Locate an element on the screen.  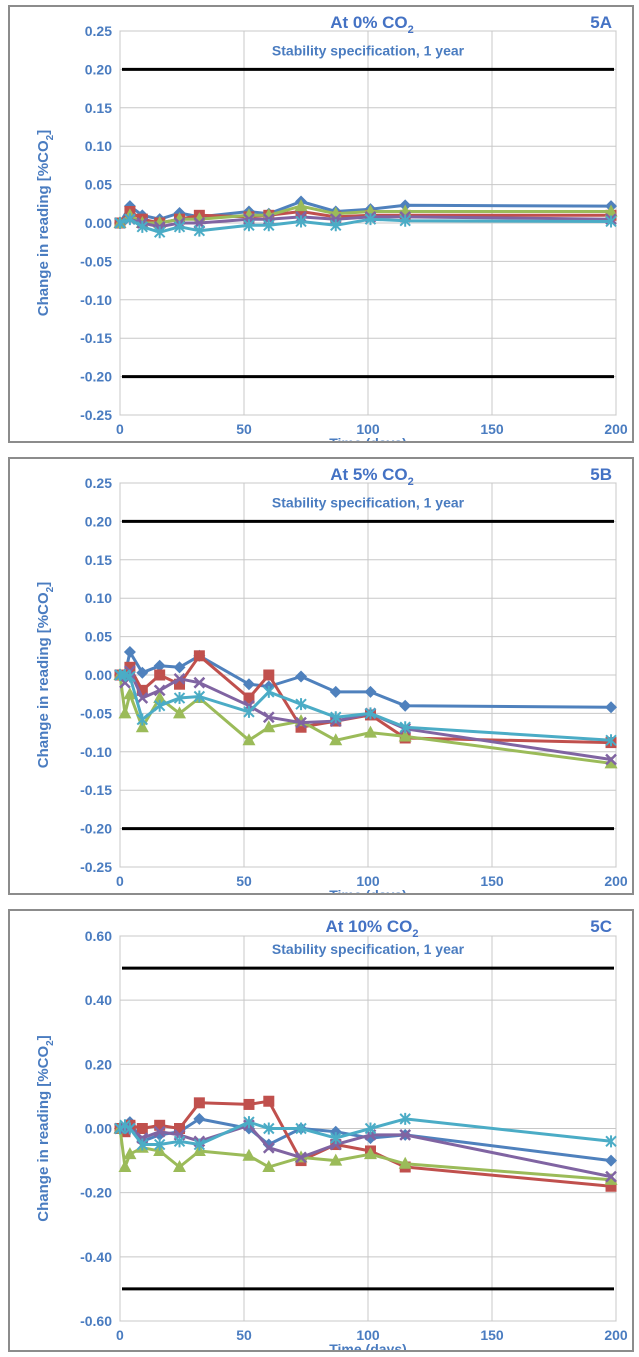
y-tick-label: -0.05 is located at coordinates (96, 713).